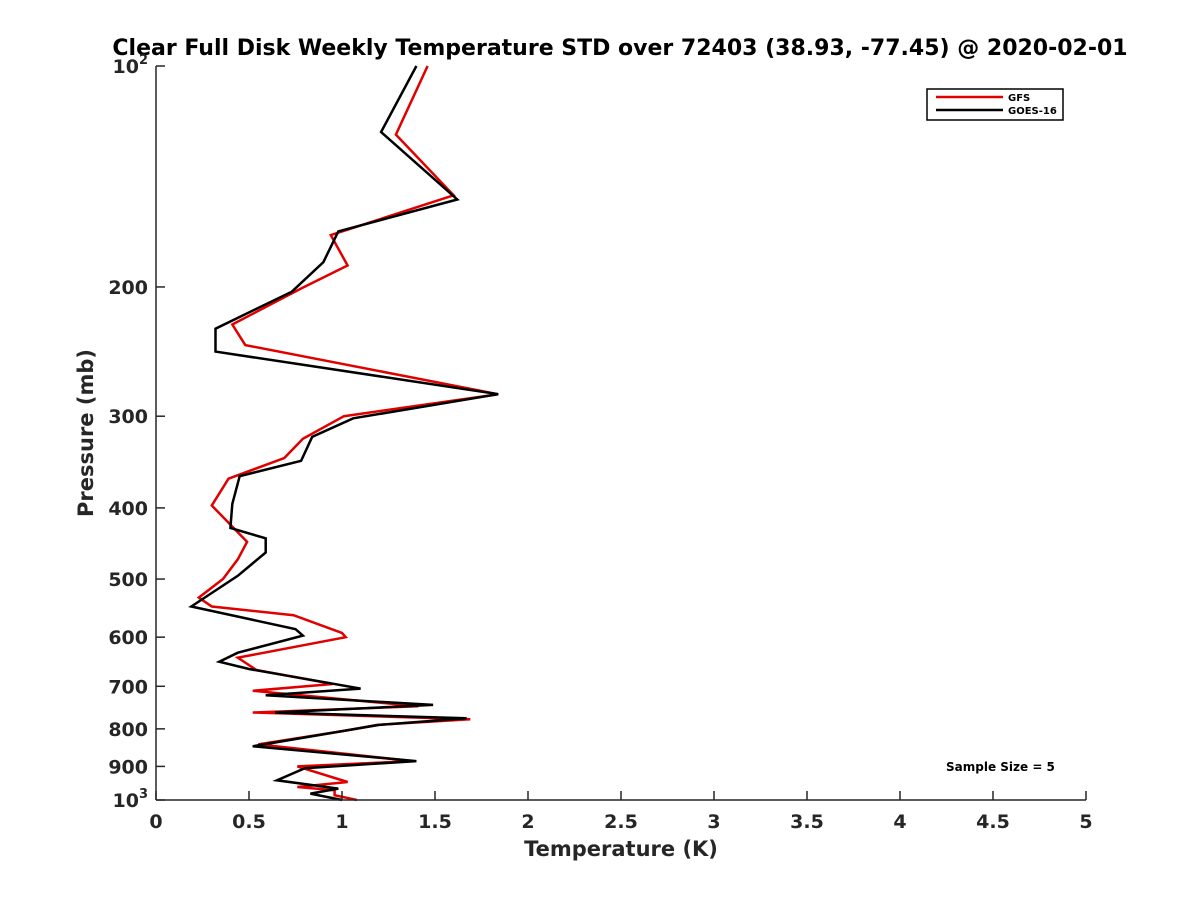 The image size is (1200, 900). I want to click on x-ticks: 0 0.5 1 1.5 2 2.5 3 3.5 4 4.5 5, so click(621, 812).